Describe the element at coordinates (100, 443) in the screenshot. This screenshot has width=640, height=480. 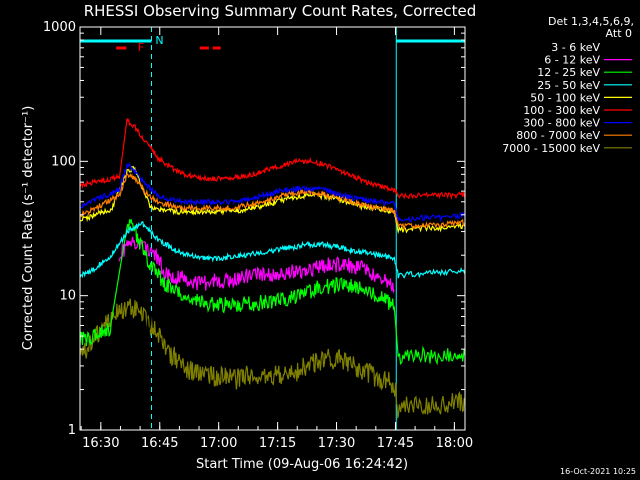
I see `x-tick-label: 16:30` at that location.